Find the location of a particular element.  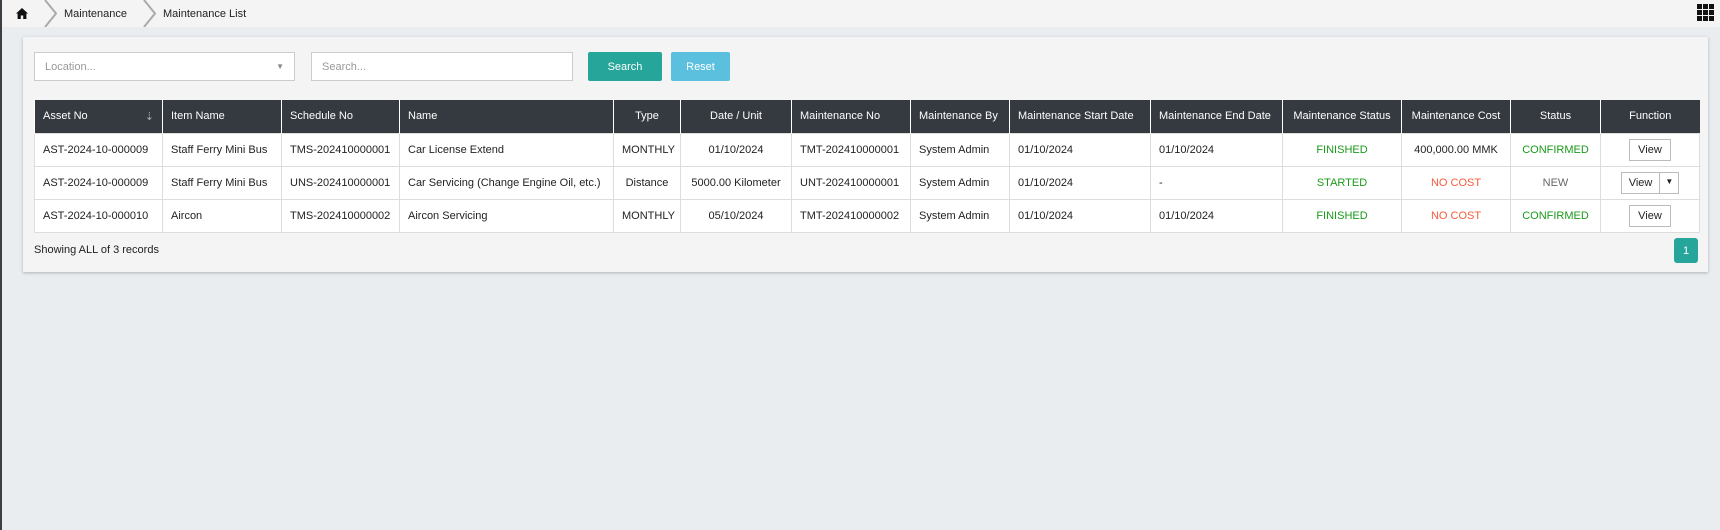

cell-schedule-no: TMS-202410000002 is located at coordinates (340, 215).